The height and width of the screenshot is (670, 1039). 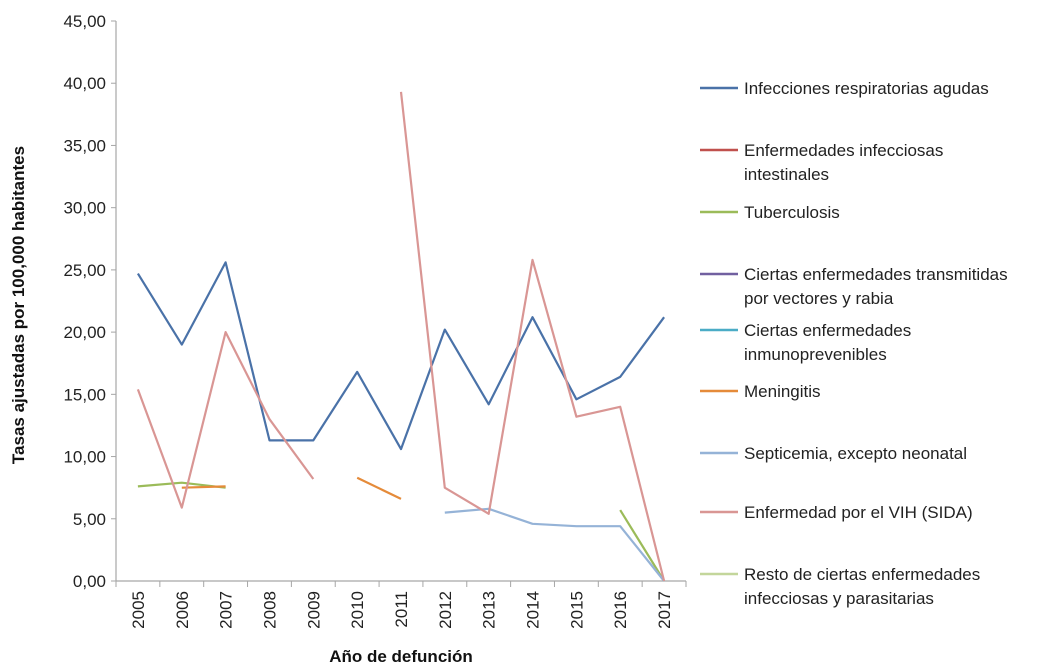 I want to click on x-tick-label: 2012, so click(x=445, y=610).